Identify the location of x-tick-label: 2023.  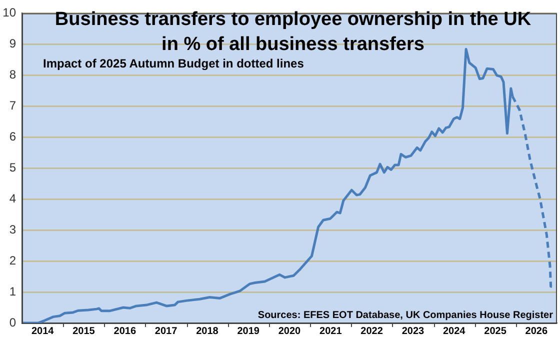
(413, 331).